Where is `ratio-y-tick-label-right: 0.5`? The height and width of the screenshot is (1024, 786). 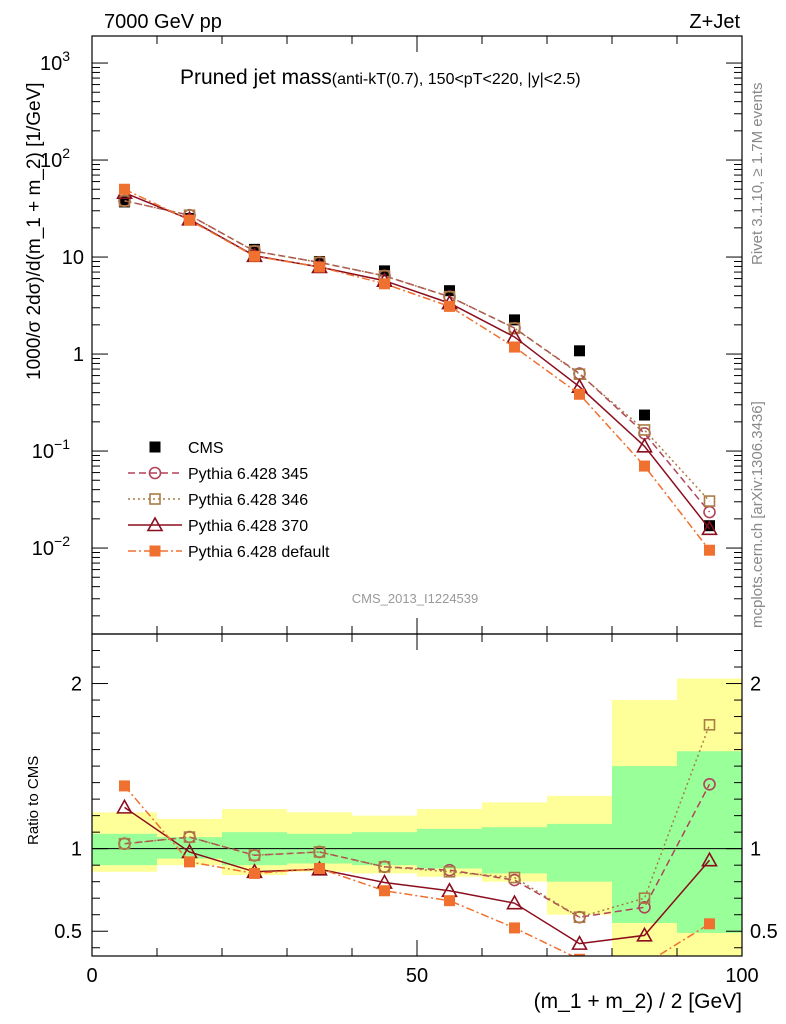
ratio-y-tick-label-right: 0.5 is located at coordinates (764, 932).